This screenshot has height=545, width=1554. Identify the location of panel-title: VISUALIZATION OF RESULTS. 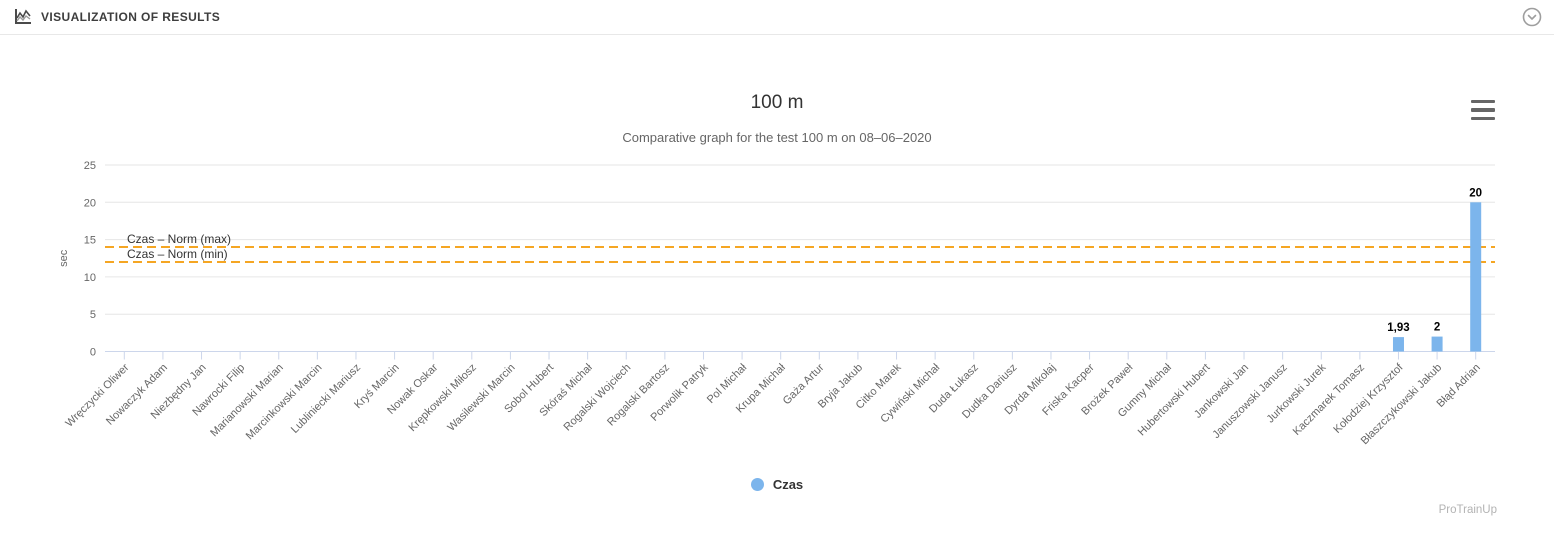
(131, 17).